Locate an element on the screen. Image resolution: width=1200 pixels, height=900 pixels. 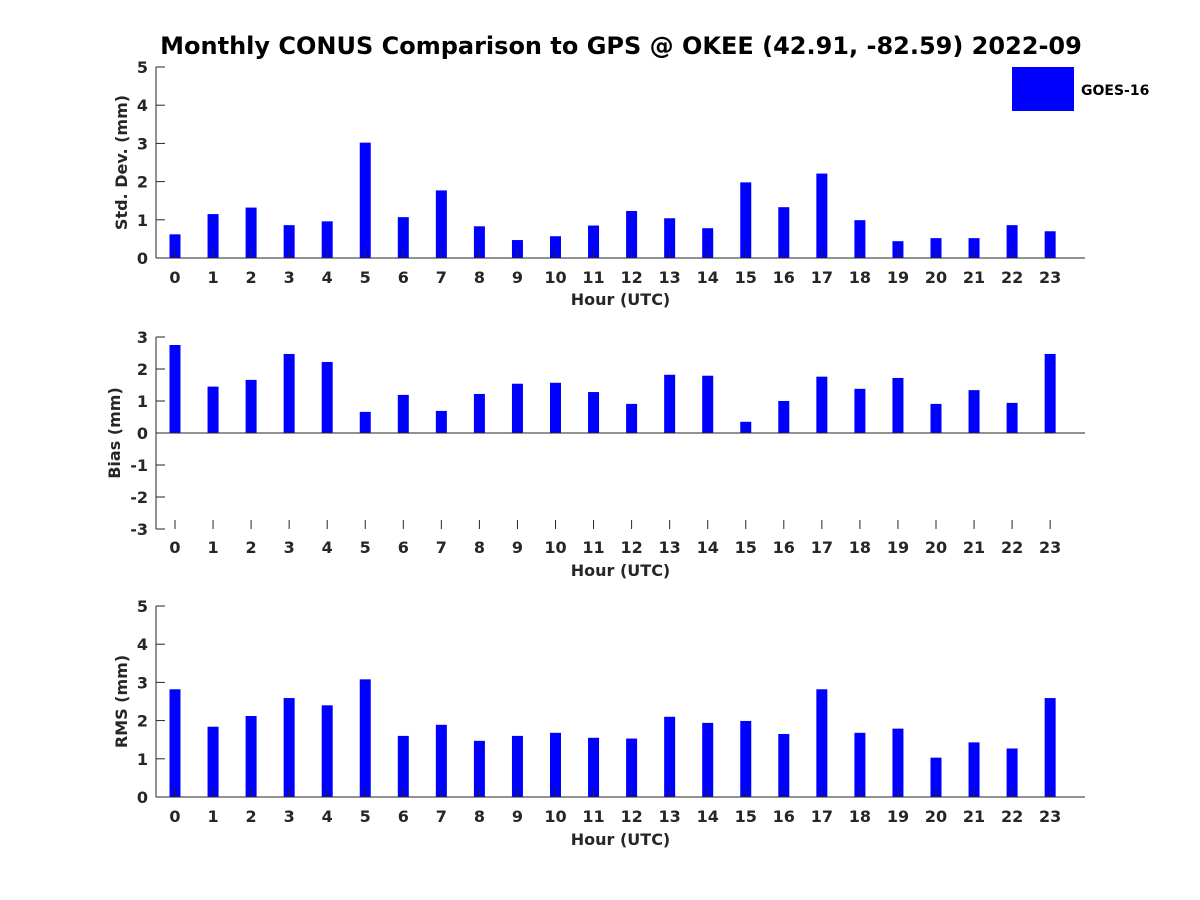
std-xtick-label: 15 is located at coordinates (746, 277).